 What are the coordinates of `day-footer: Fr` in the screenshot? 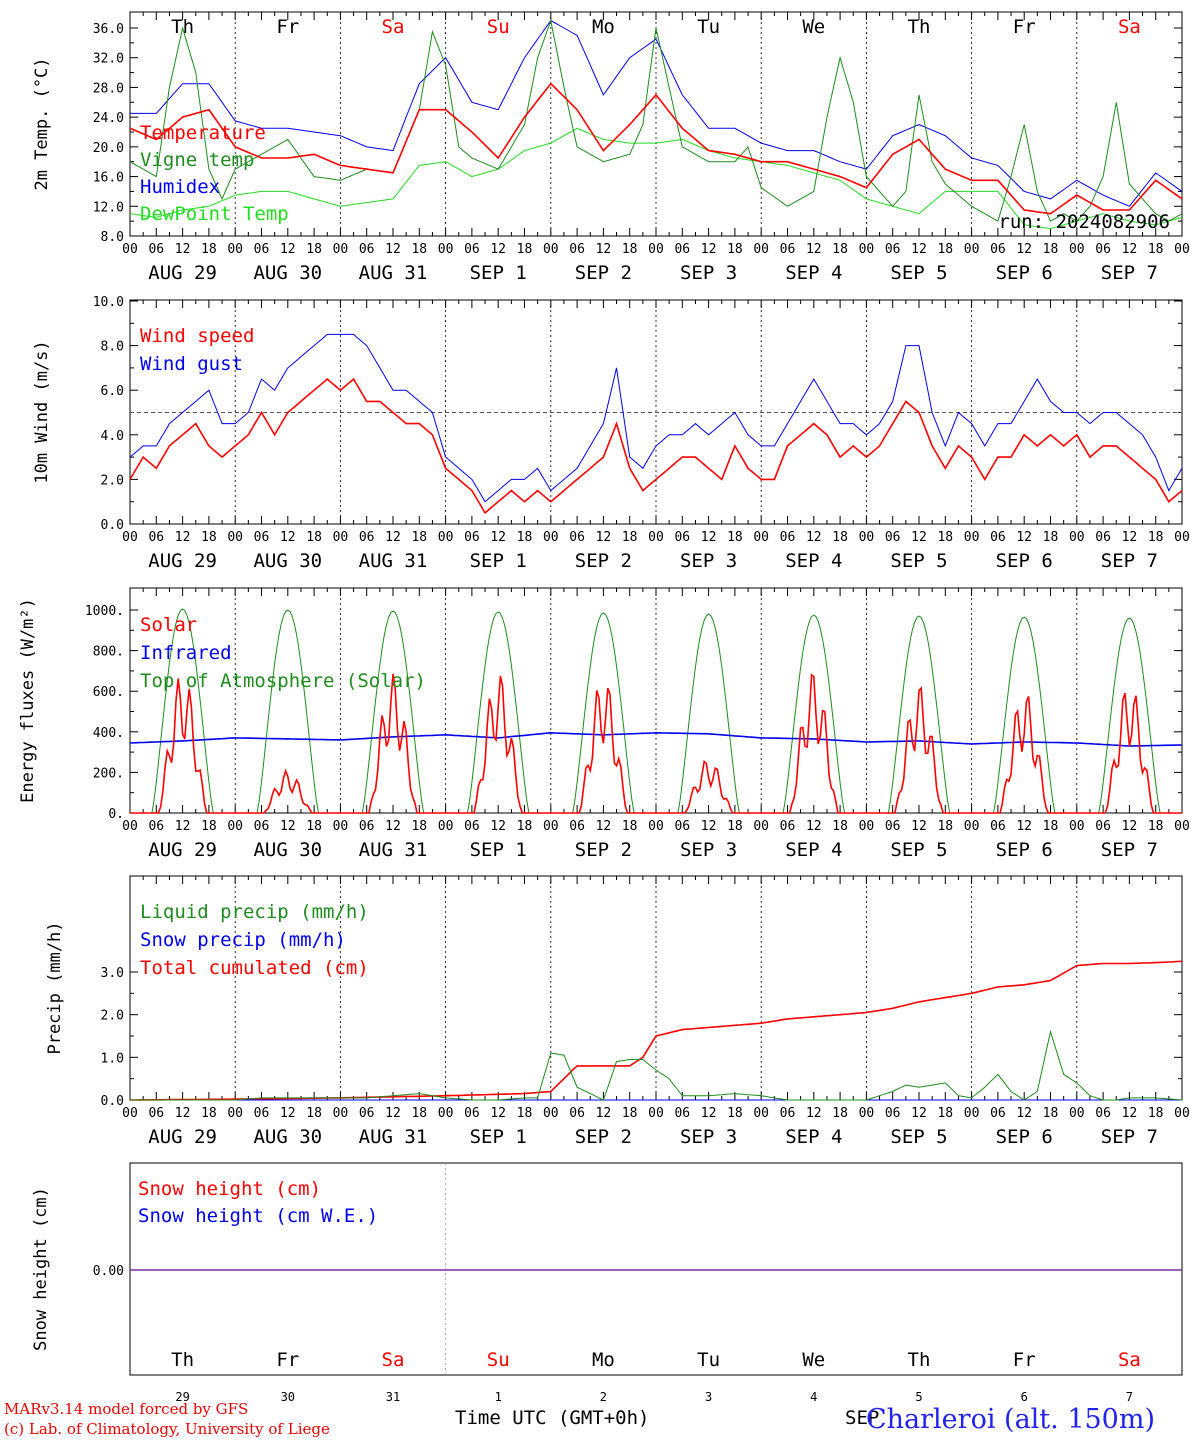 It's located at (287, 1360).